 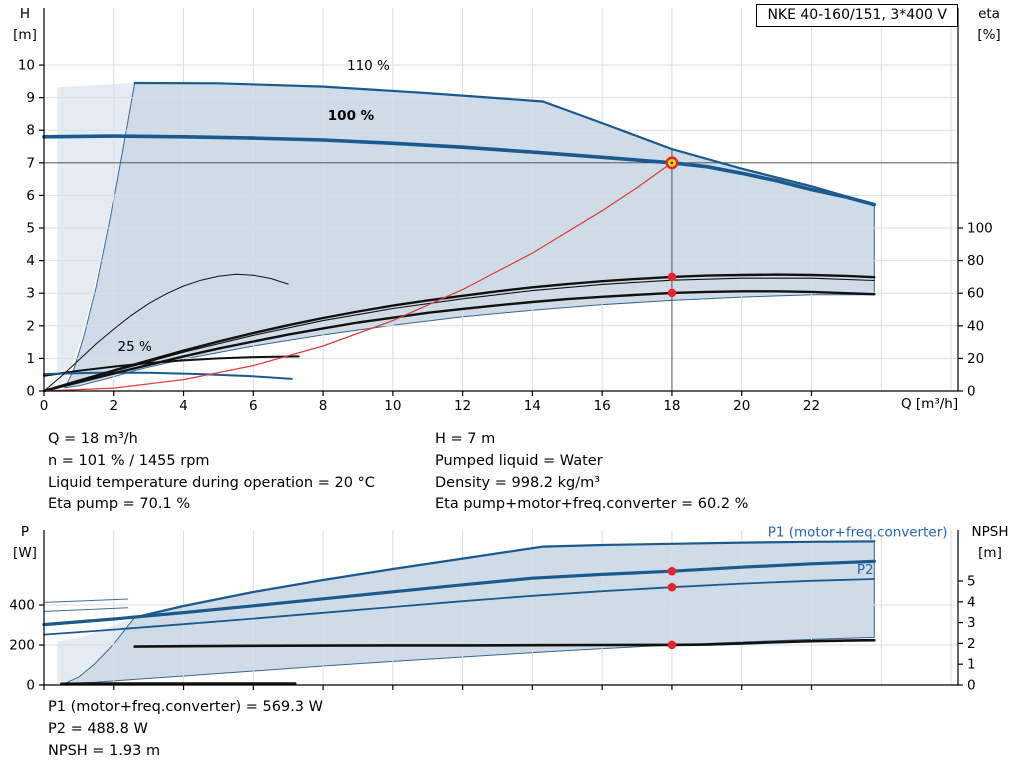 I want to click on npsh-axis-unit: [m], so click(x=990, y=553).